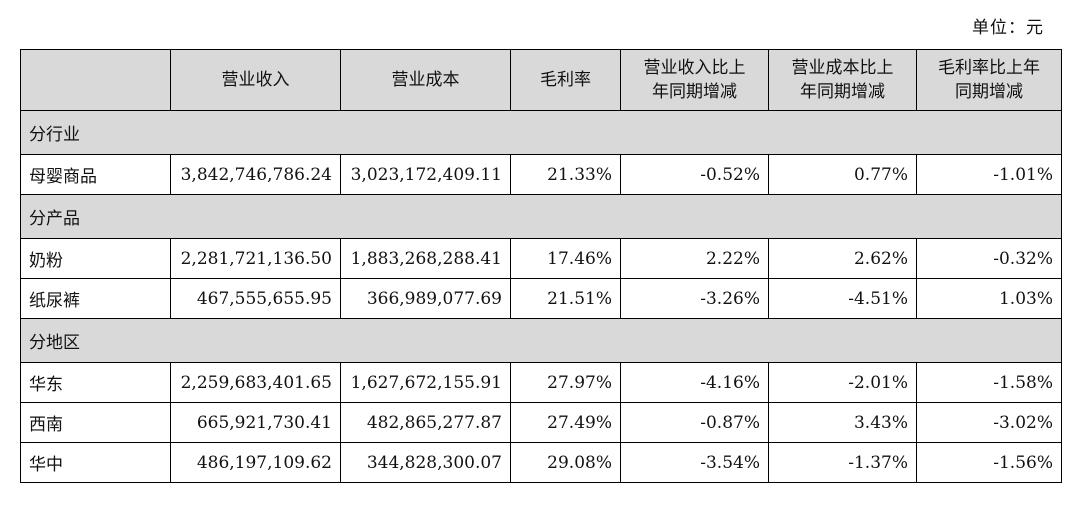  I want to click on table-cell: 344,828,300.07, so click(425, 462).